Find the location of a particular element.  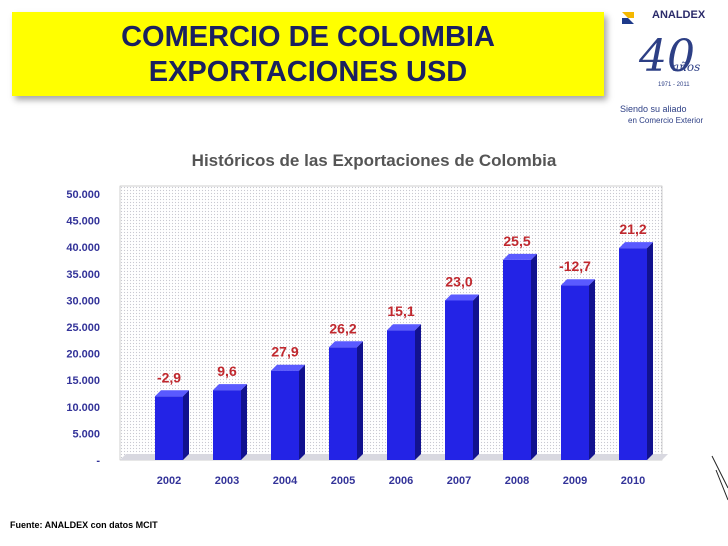

y-tick-label: 40.000 is located at coordinates (83, 248).